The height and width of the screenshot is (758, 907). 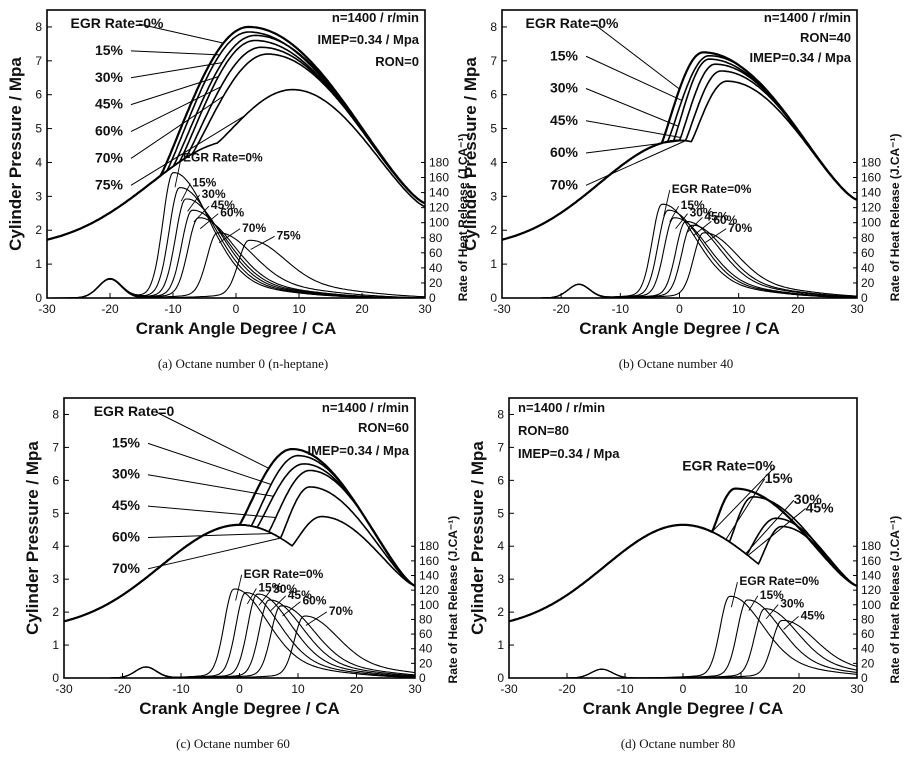 I want to click on pressure-series-label: 75%, so click(x=109, y=184).